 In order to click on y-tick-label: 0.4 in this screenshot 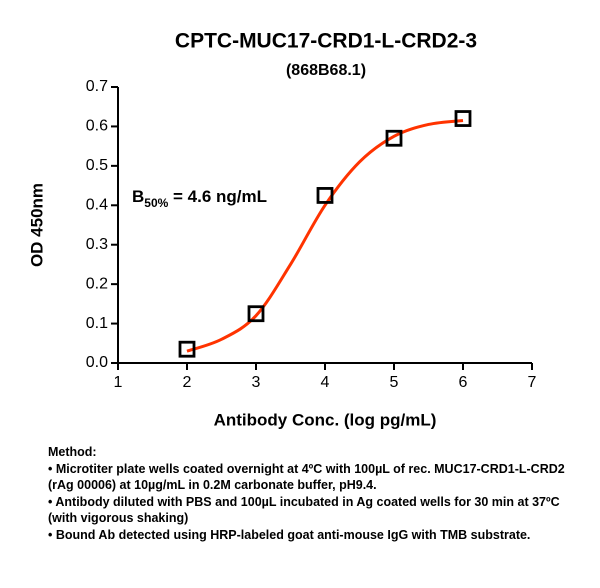, I will do `click(97, 205)`.